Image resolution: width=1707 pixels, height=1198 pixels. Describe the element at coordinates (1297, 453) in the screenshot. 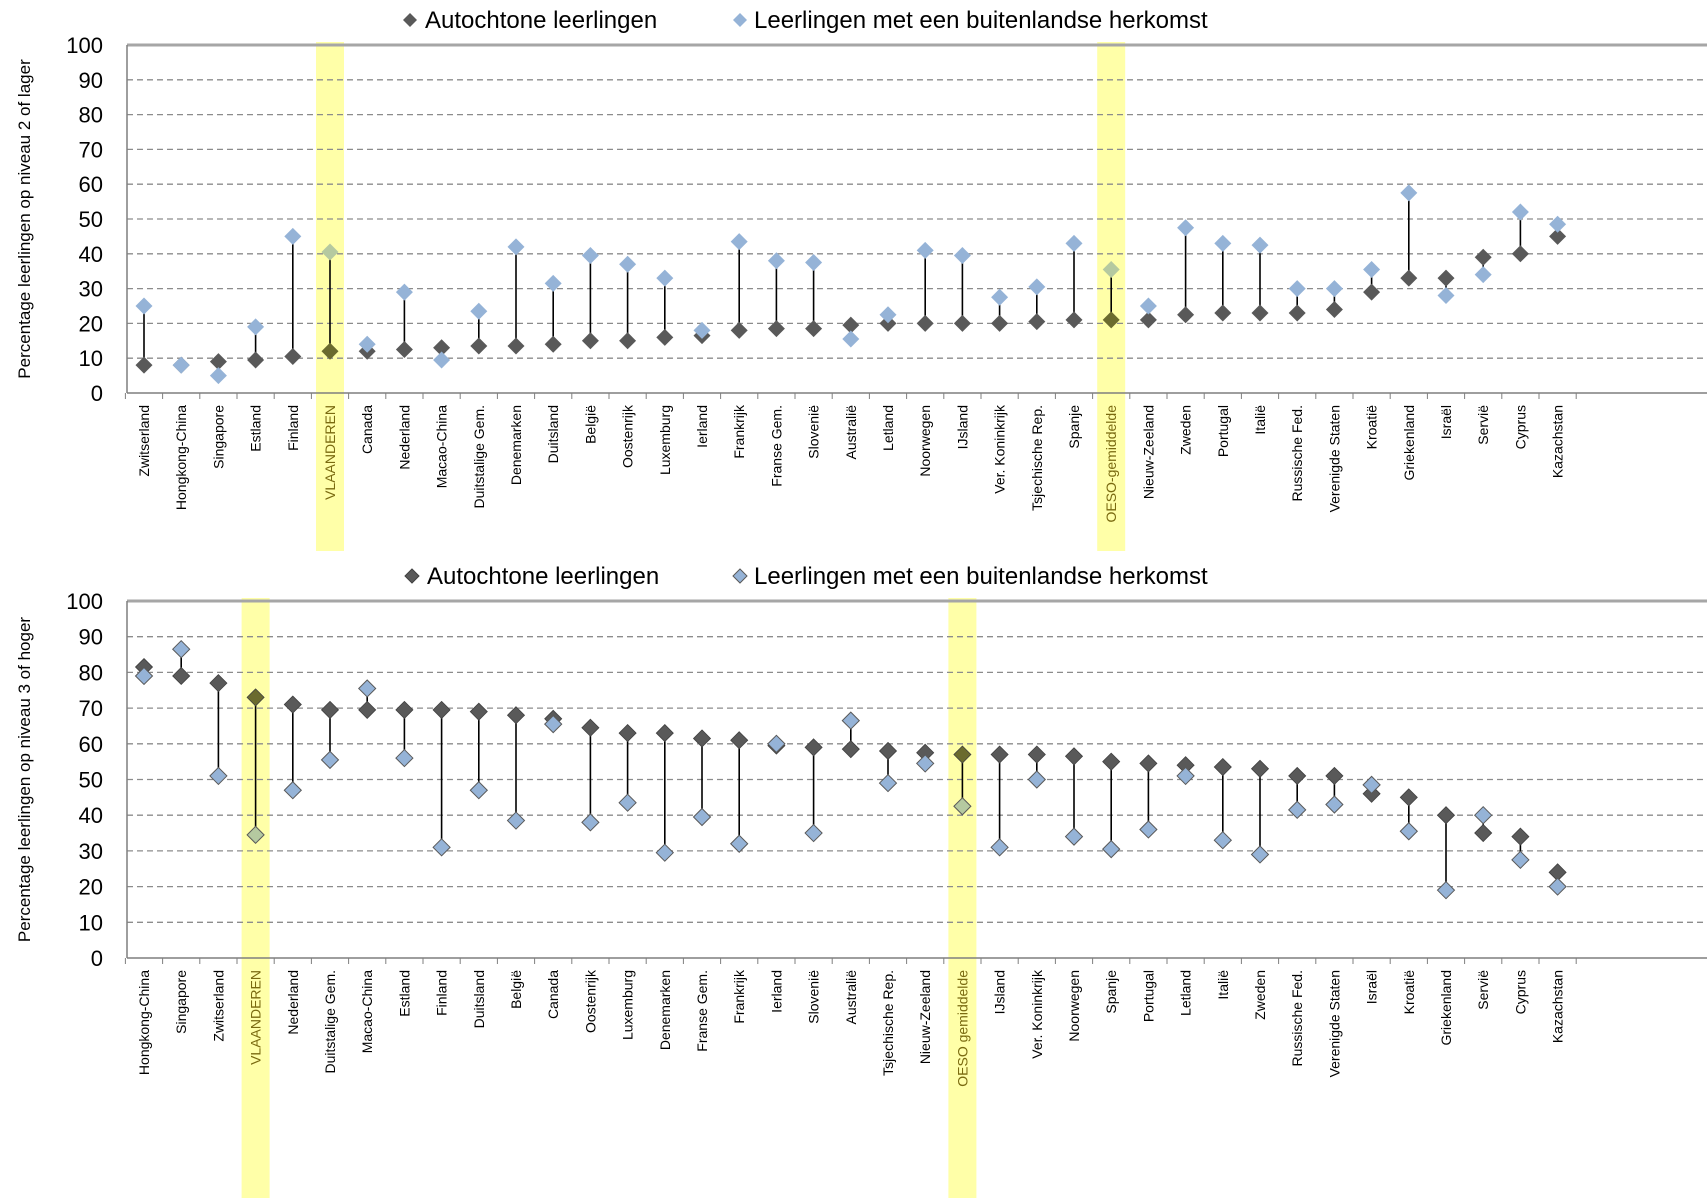

I see `x-tick-label-russische-fed: Russische Fed.` at that location.